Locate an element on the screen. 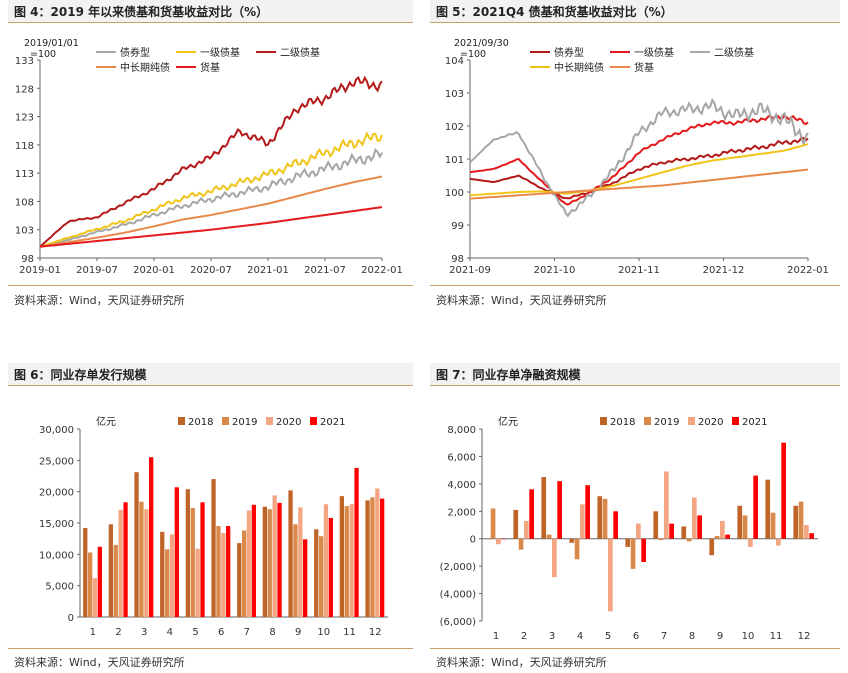  x-tick-label: 2021-01 is located at coordinates (268, 270).